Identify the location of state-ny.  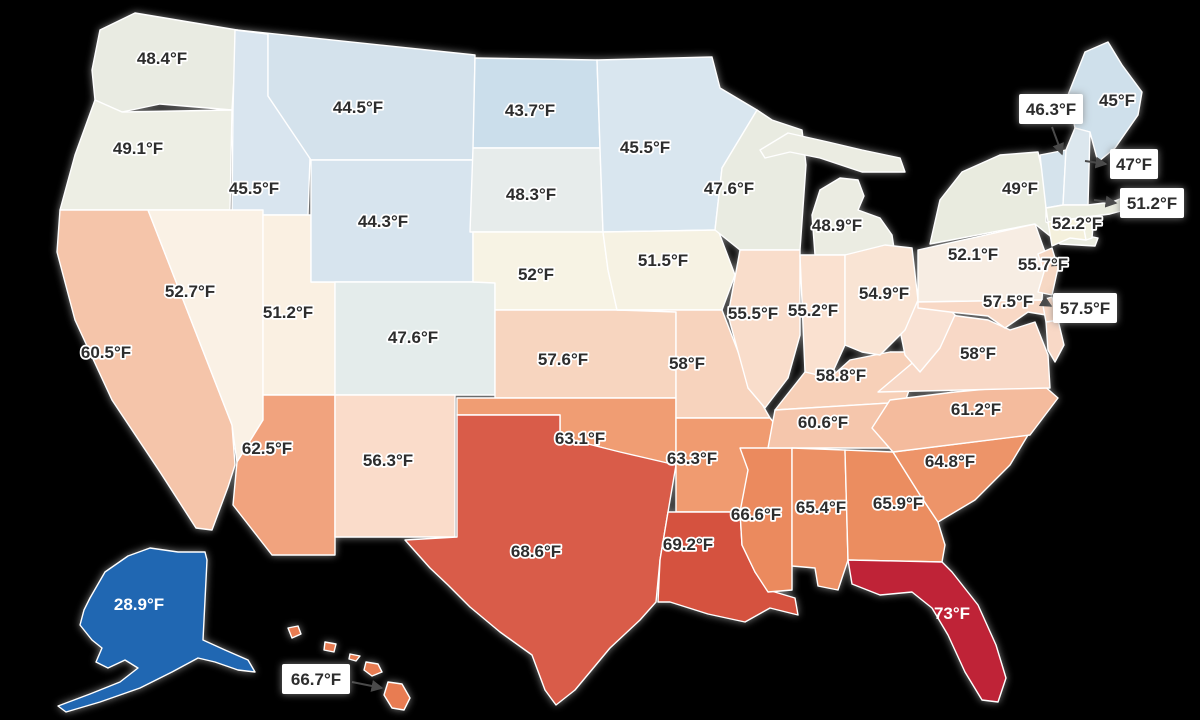
(1014, 199).